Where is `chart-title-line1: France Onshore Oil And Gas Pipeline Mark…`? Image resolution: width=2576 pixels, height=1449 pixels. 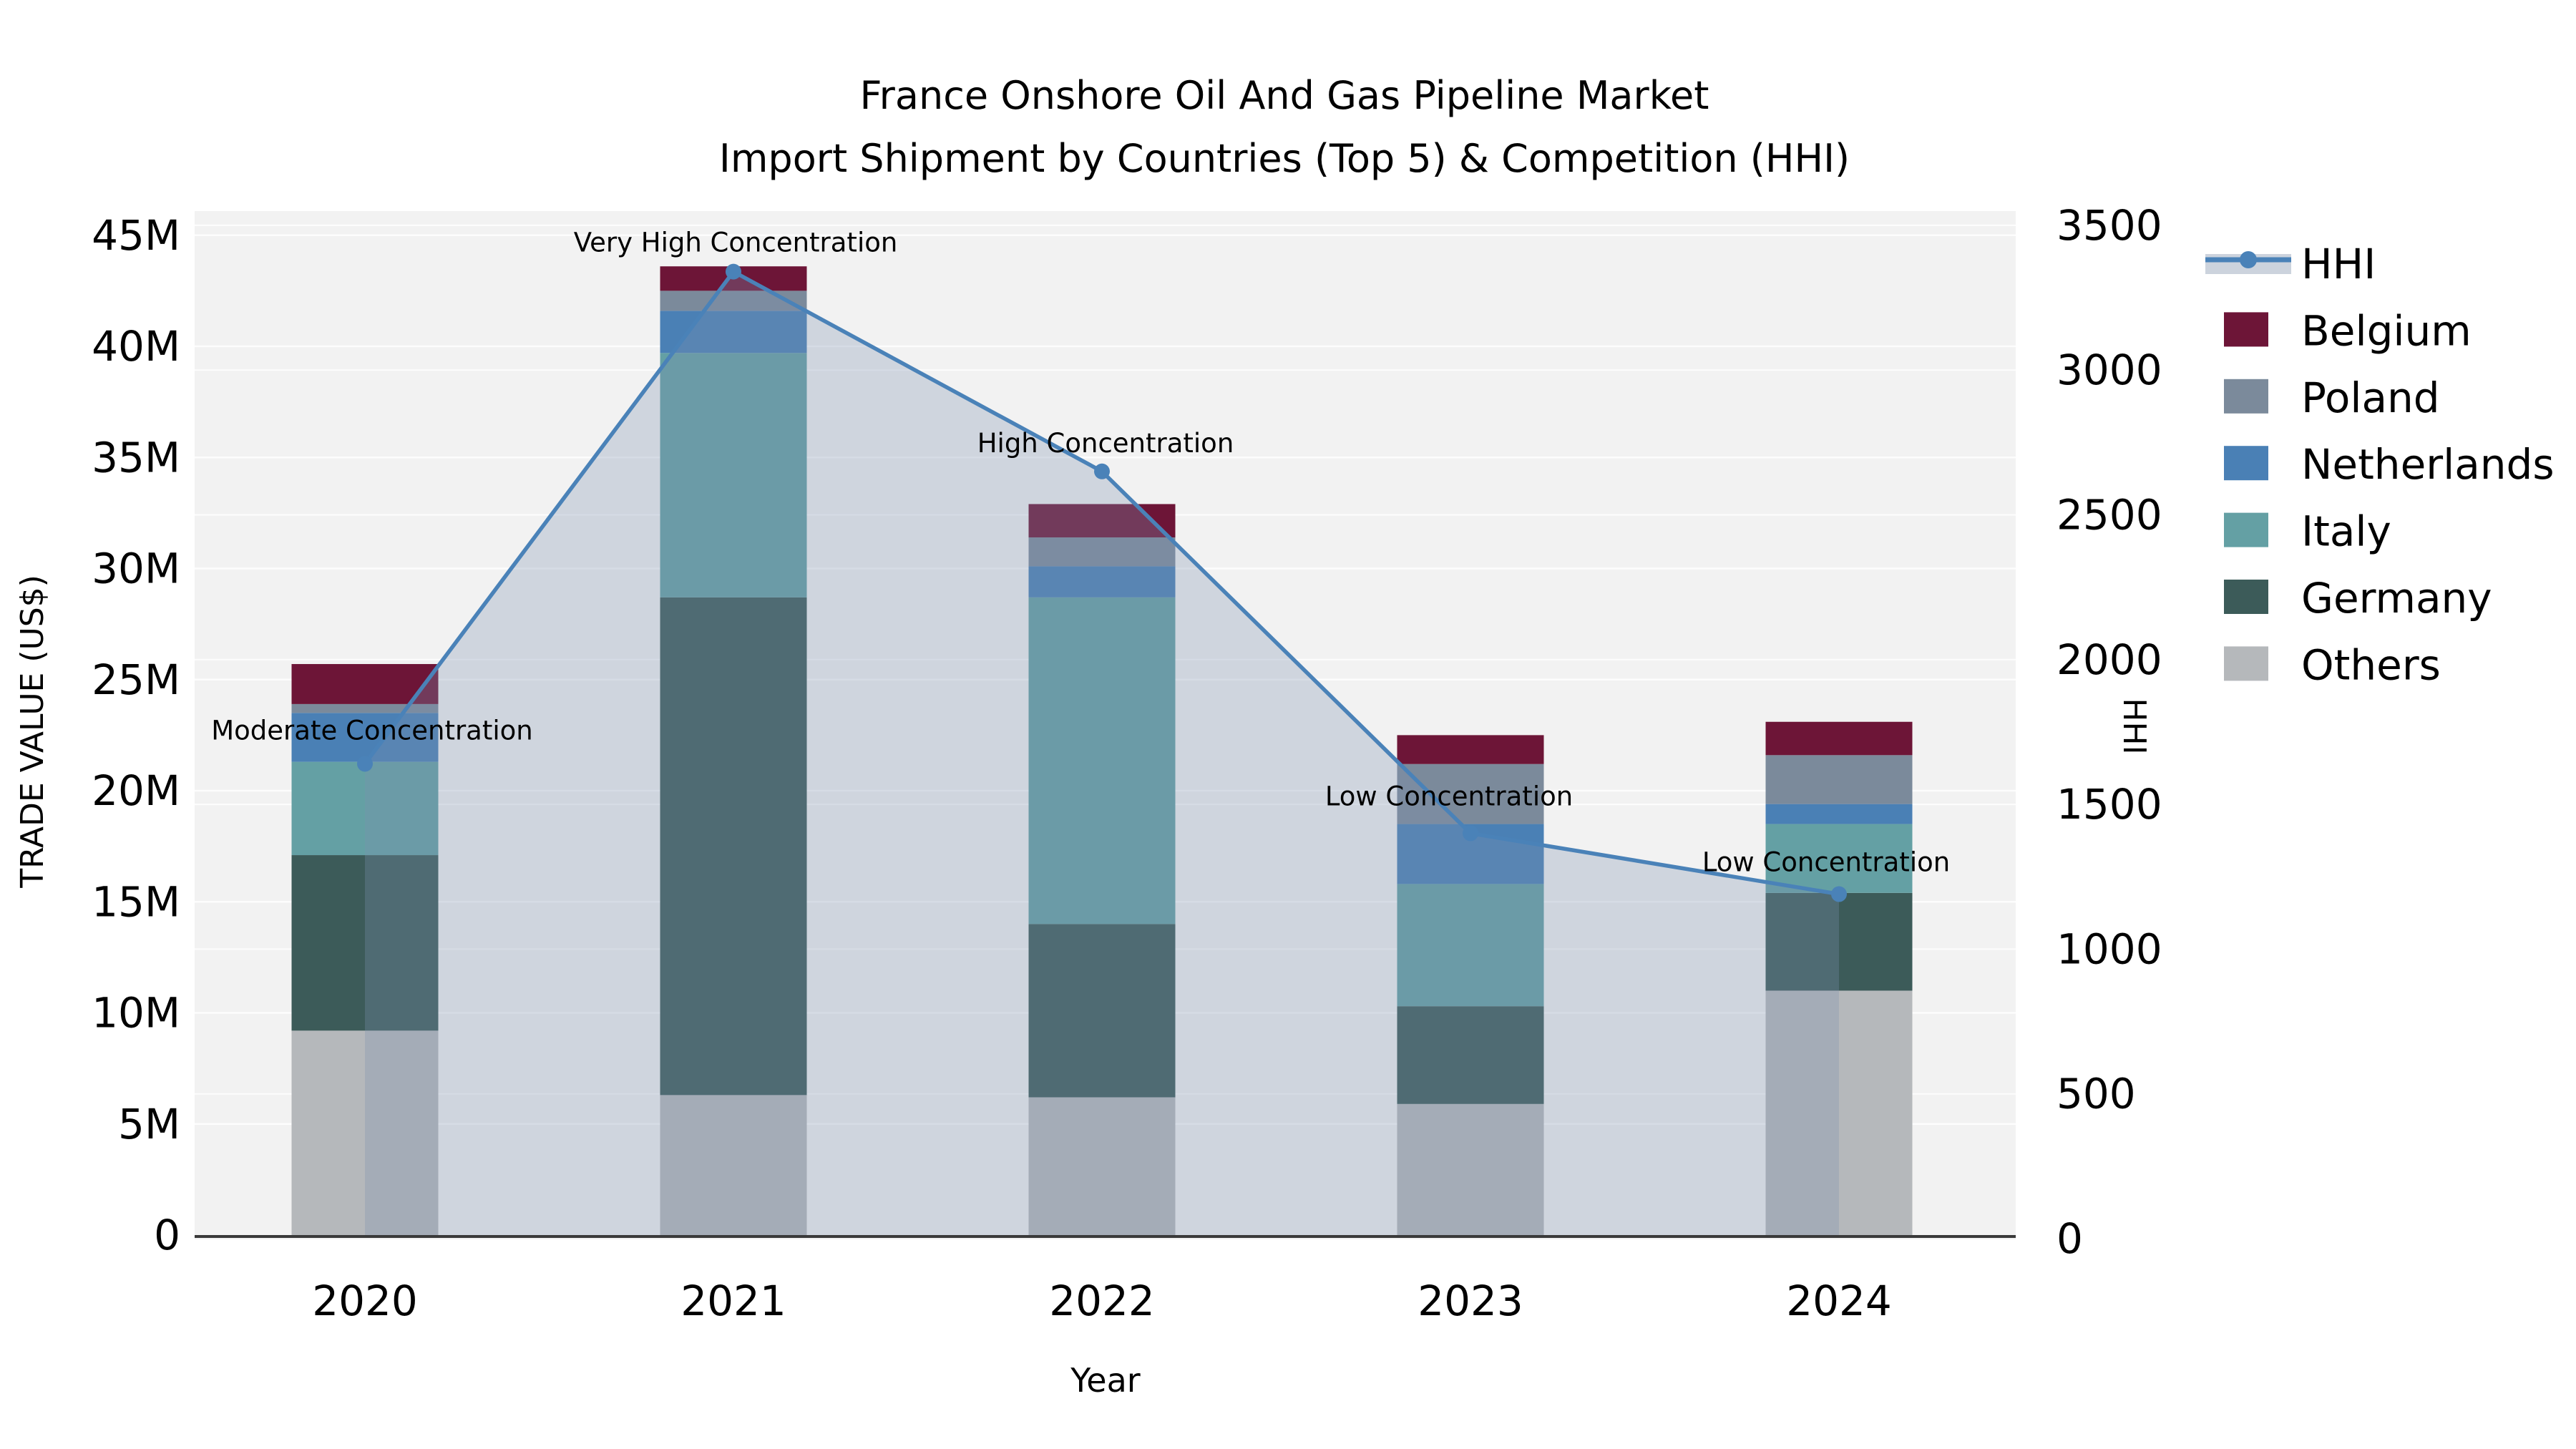
chart-title-line1: France Onshore Oil And Gas Pipeline Mark… is located at coordinates (1284, 95).